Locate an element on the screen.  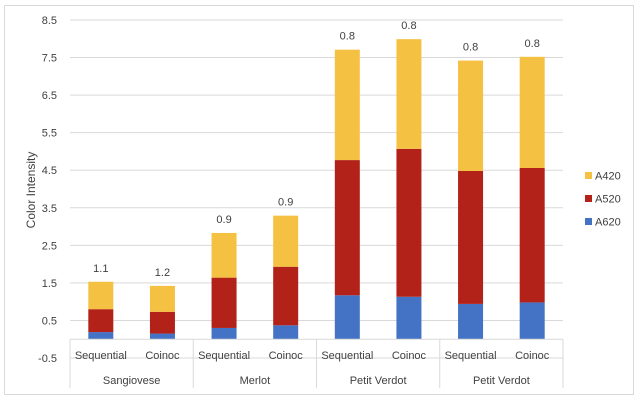
y-tick-label: 6.5 is located at coordinates (49, 96).